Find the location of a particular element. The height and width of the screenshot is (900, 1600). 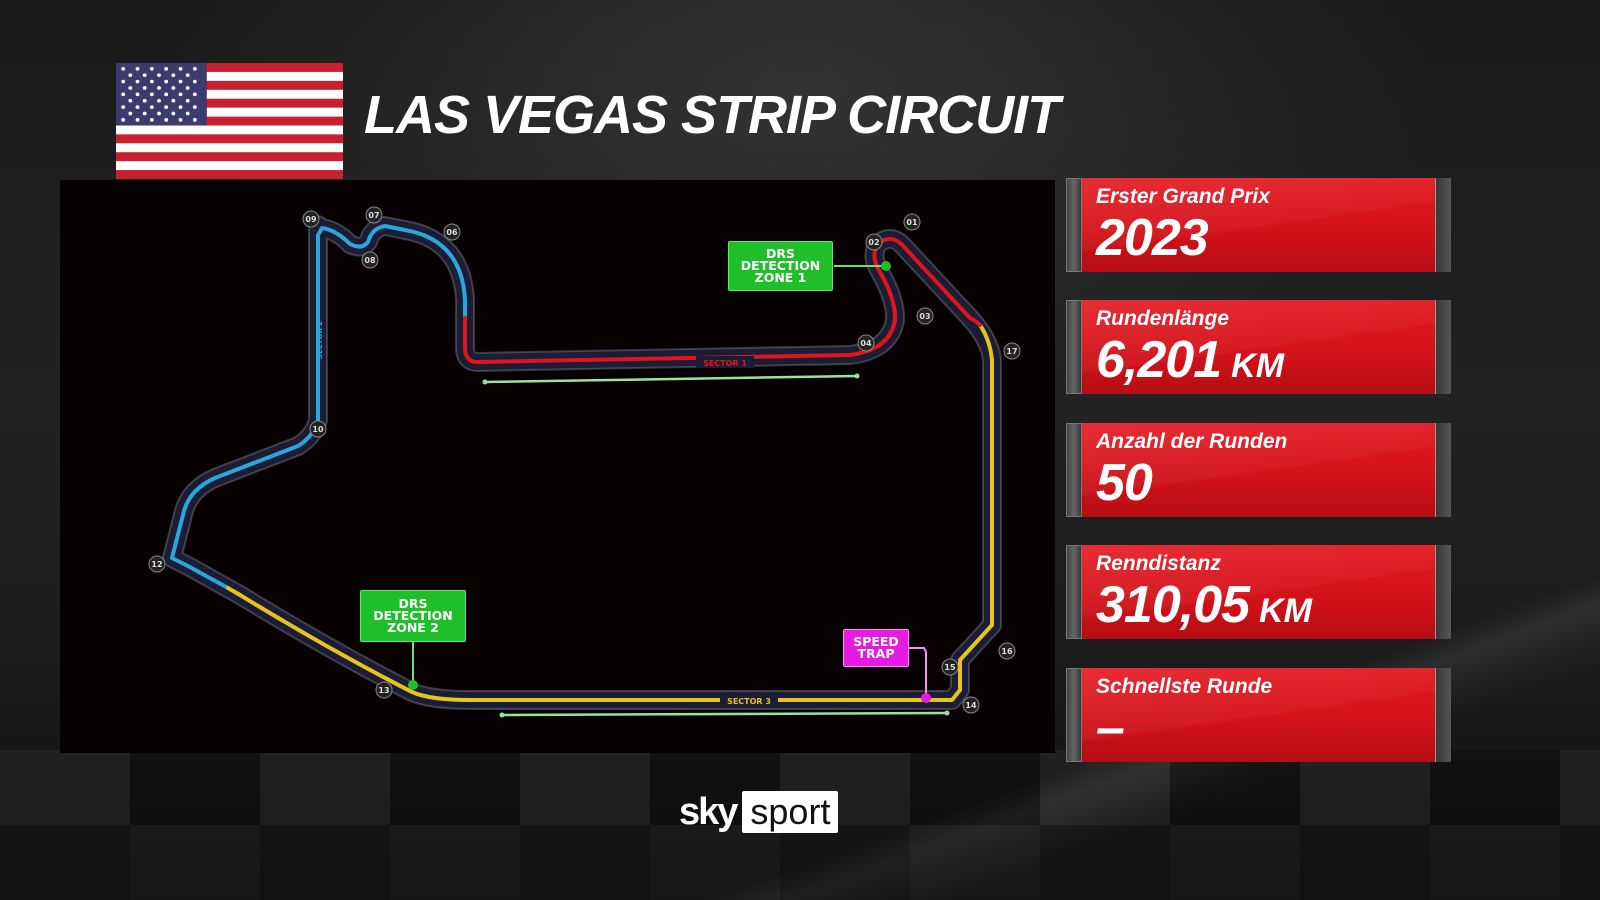

svg-text: 07 is located at coordinates (373, 215).